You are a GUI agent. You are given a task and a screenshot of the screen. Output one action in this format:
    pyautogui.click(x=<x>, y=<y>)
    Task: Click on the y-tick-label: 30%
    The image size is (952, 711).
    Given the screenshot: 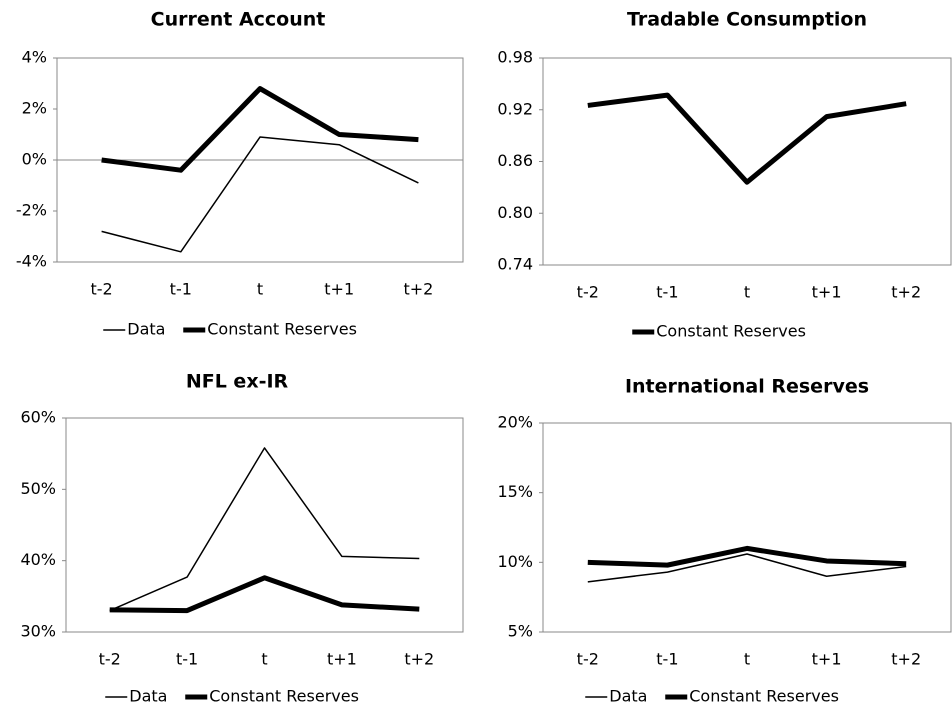 What is the action you would take?
    pyautogui.click(x=38, y=631)
    